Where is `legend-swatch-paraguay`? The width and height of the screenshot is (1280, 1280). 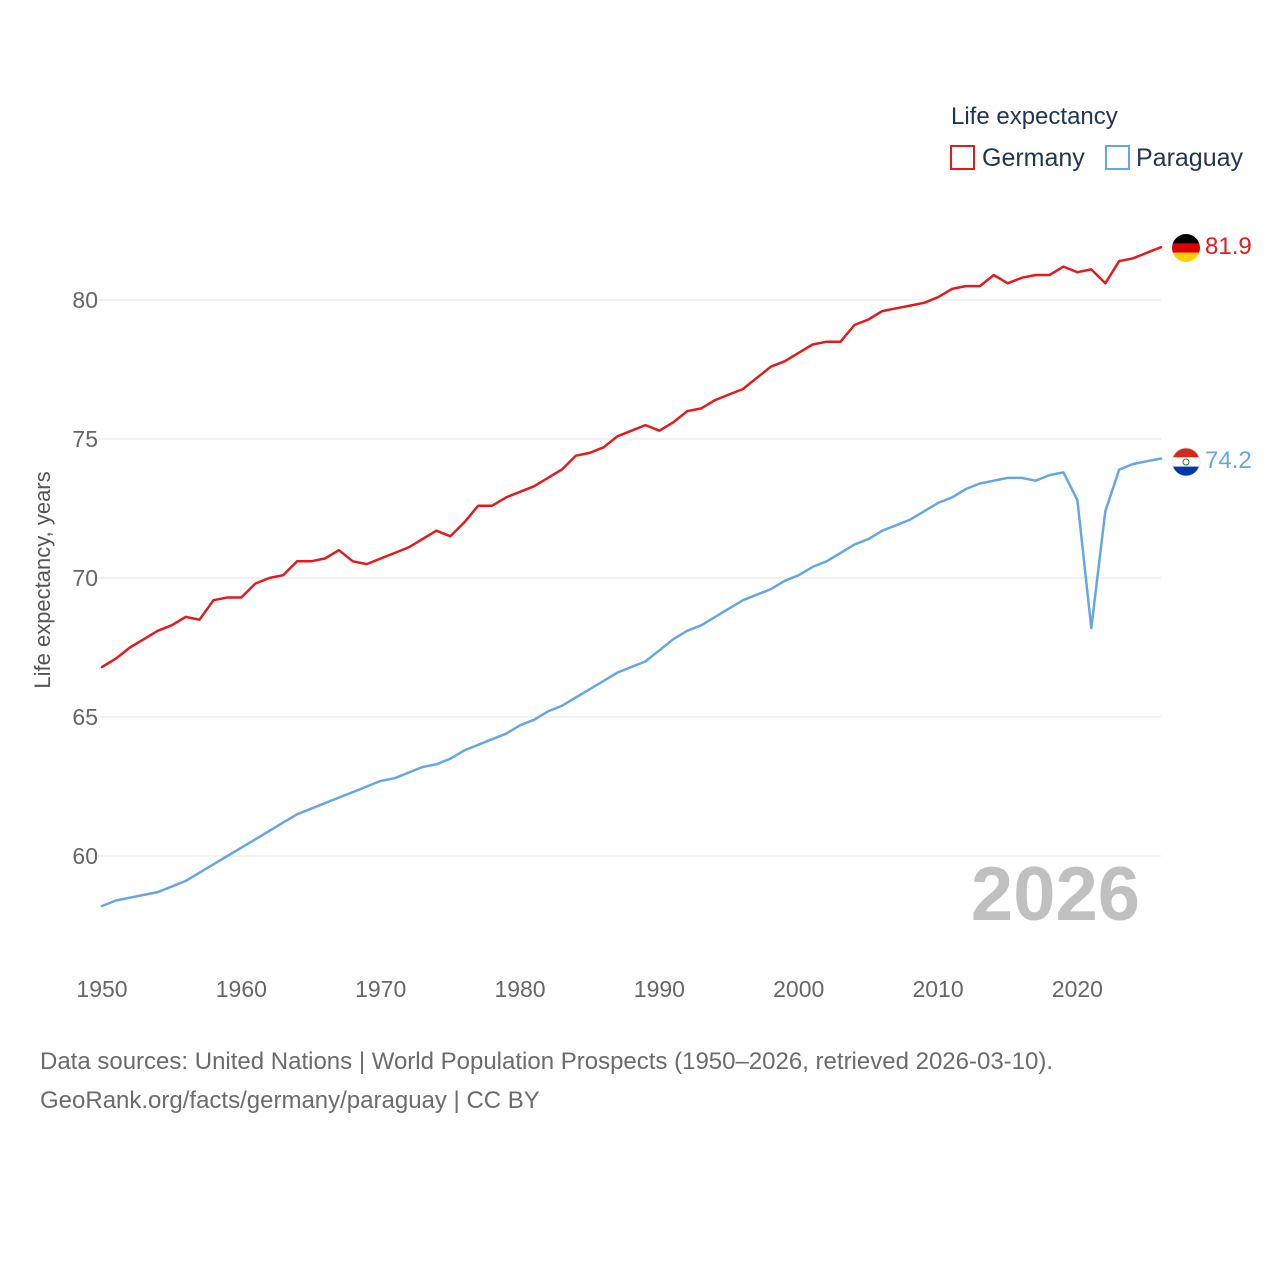 legend-swatch-paraguay is located at coordinates (1117, 157).